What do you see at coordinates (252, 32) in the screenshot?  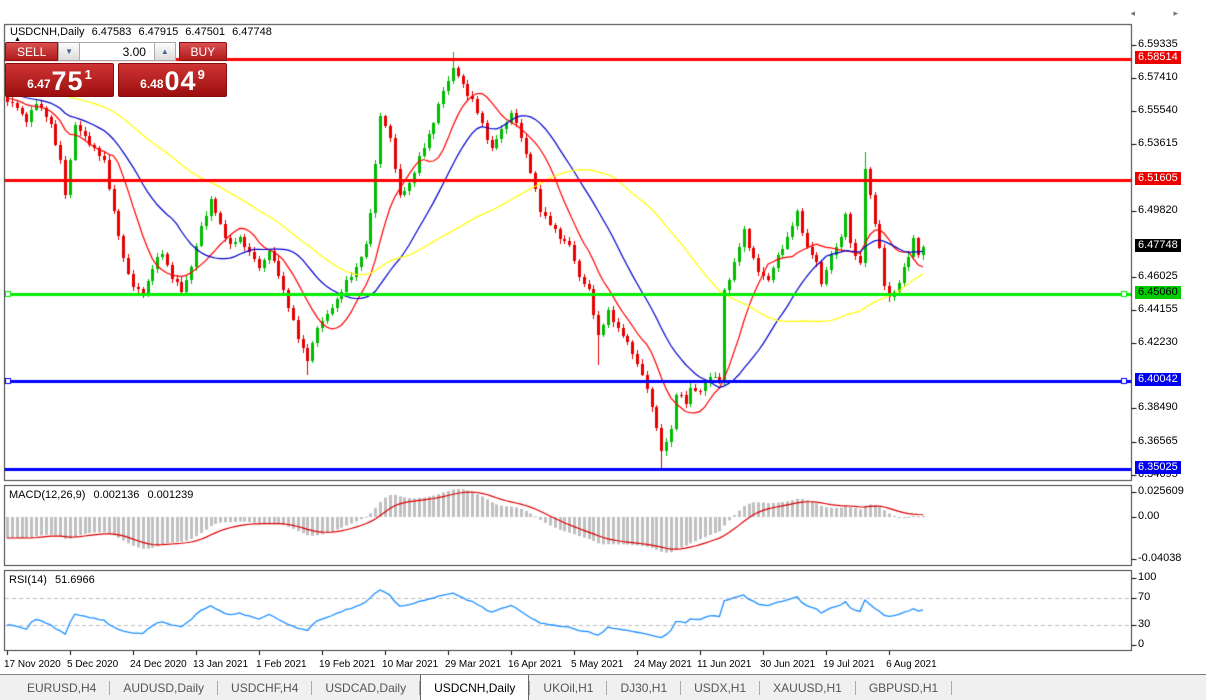 I see `ohlc-close: 6.47748` at bounding box center [252, 32].